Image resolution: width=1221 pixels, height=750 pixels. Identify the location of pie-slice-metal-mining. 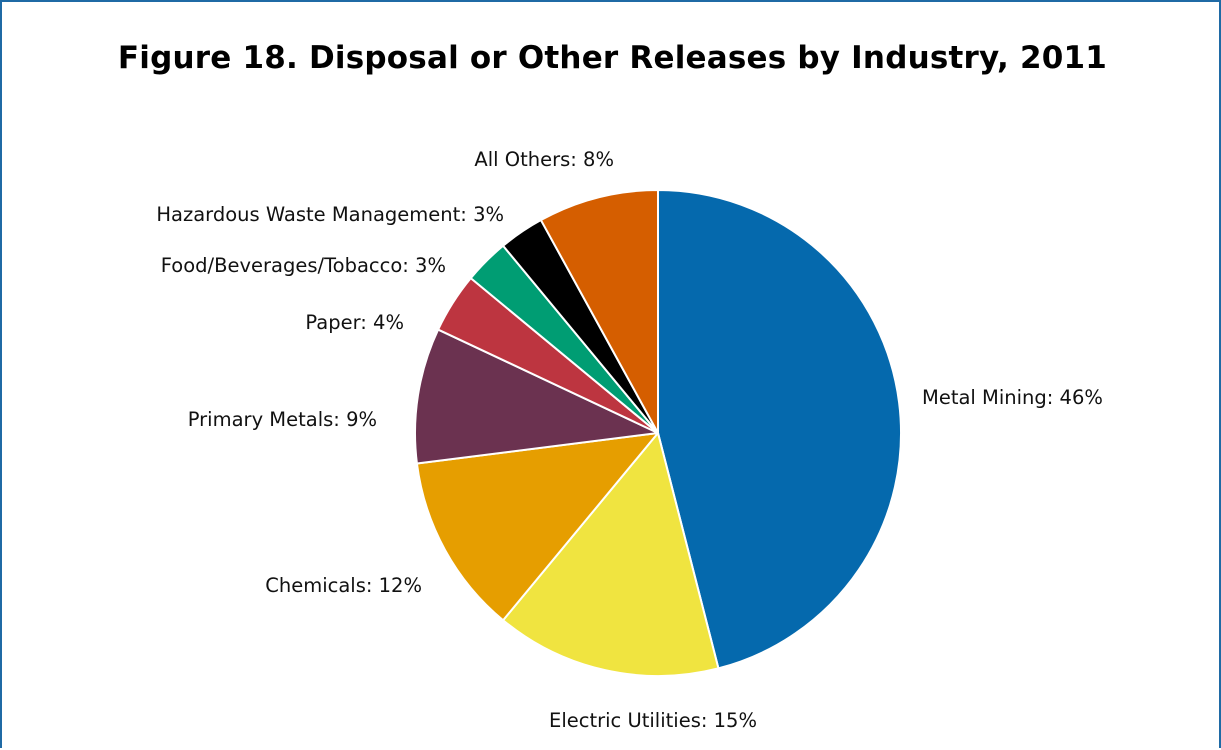
(780, 429).